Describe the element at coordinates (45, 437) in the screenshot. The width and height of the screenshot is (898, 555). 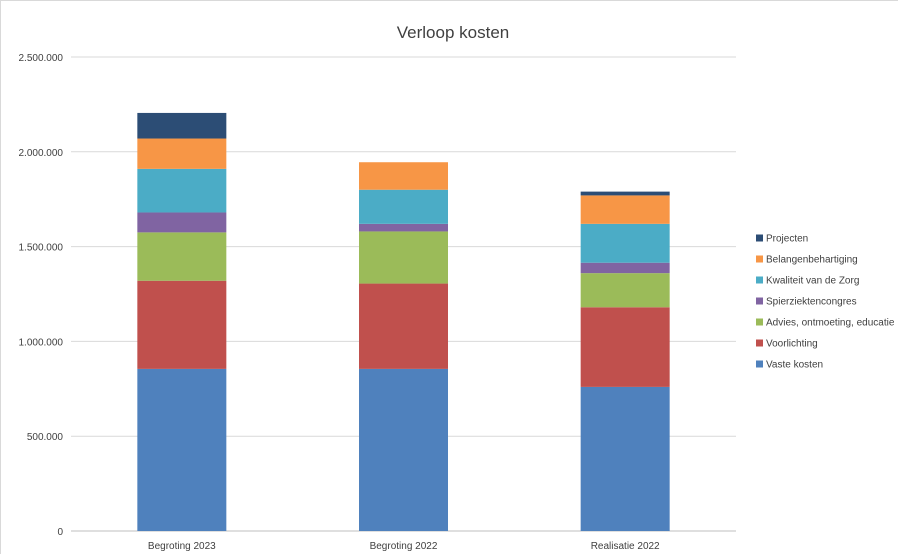
I see `y-tick-label: 500.000` at that location.